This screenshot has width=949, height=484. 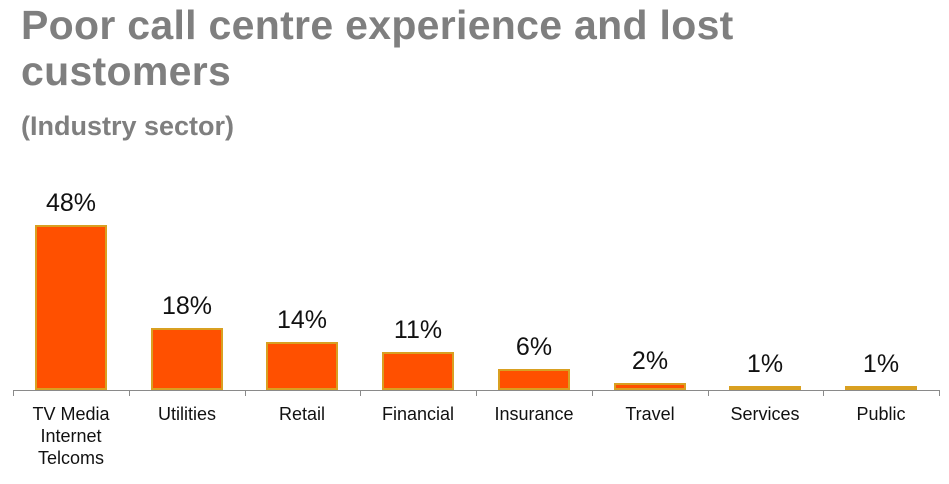 What do you see at coordinates (881, 414) in the screenshot?
I see `category-label: Public` at bounding box center [881, 414].